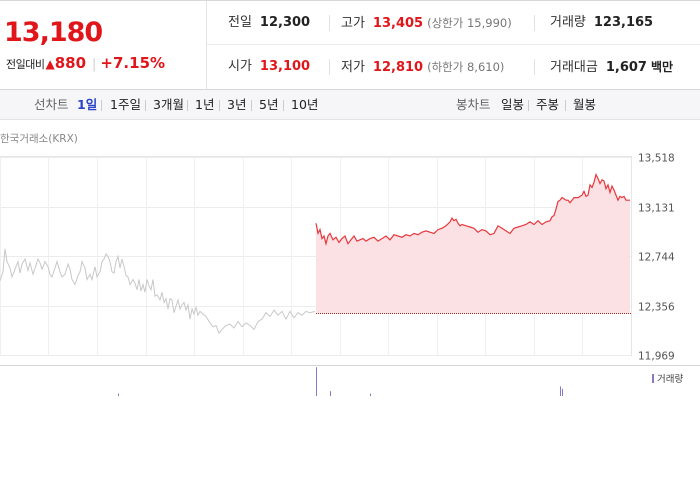 The height and width of the screenshot is (490, 700). I want to click on y-tick-label: 12,744, so click(656, 258).